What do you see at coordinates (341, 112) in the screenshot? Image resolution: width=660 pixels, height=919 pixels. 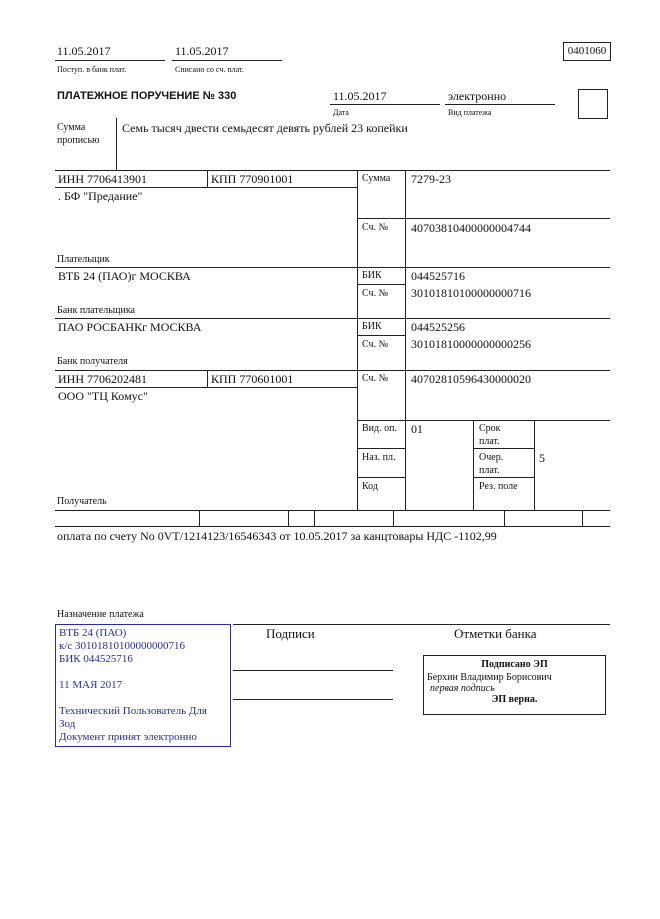 I see `date-label: Дата` at bounding box center [341, 112].